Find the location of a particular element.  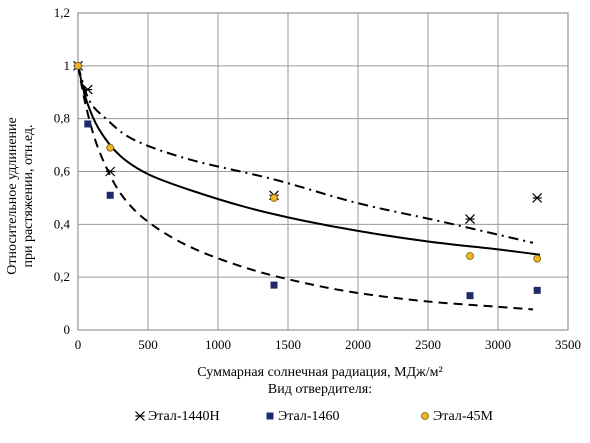

x-tick-label: 1000 is located at coordinates (218, 344).